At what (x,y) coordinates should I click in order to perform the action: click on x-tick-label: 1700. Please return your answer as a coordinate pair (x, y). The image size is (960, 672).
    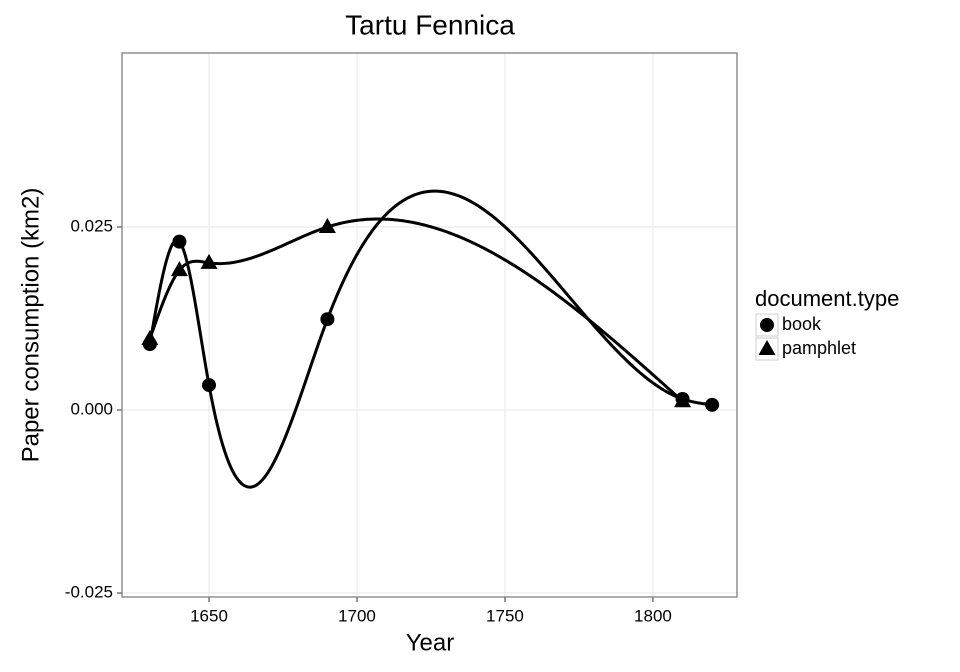
    Looking at the image, I should click on (357, 615).